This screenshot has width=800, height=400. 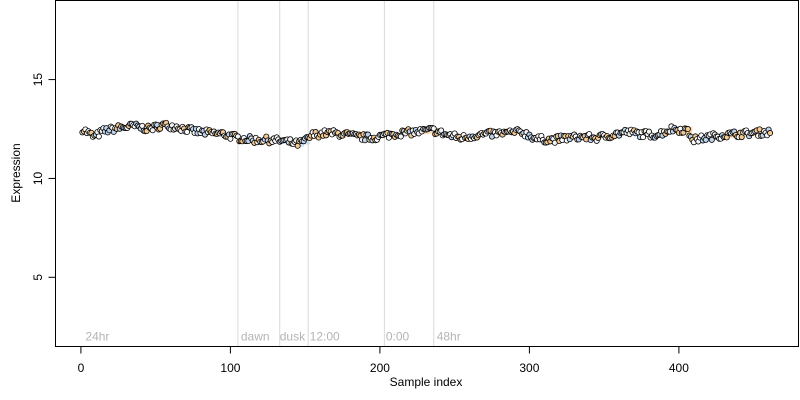 What do you see at coordinates (398, 337) in the screenshot?
I see `annotation-label: 0:00` at bounding box center [398, 337].